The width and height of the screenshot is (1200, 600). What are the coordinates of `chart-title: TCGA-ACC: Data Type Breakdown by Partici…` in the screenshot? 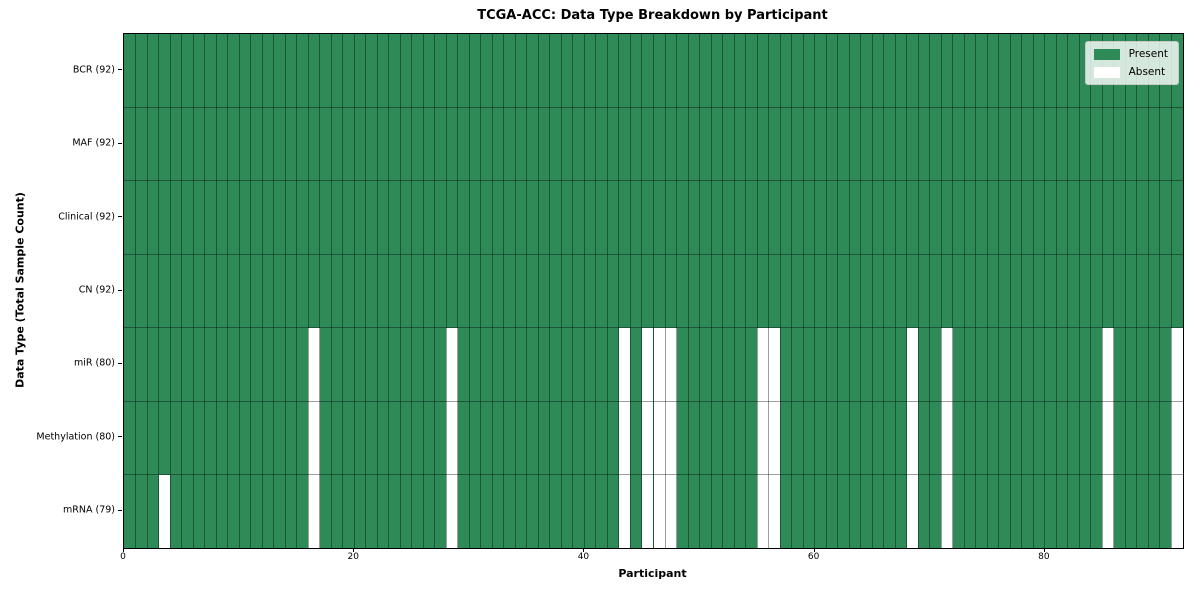 It's located at (652, 15).